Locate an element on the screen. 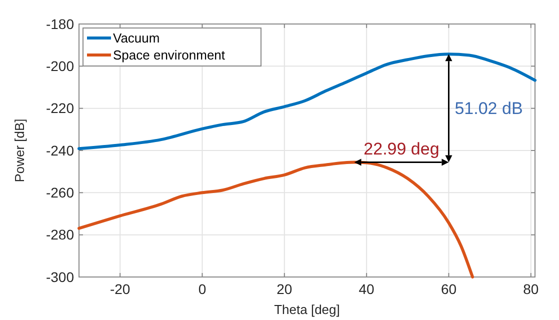 This screenshot has height=320, width=559. y-tick-label: -260 is located at coordinates (60, 192).